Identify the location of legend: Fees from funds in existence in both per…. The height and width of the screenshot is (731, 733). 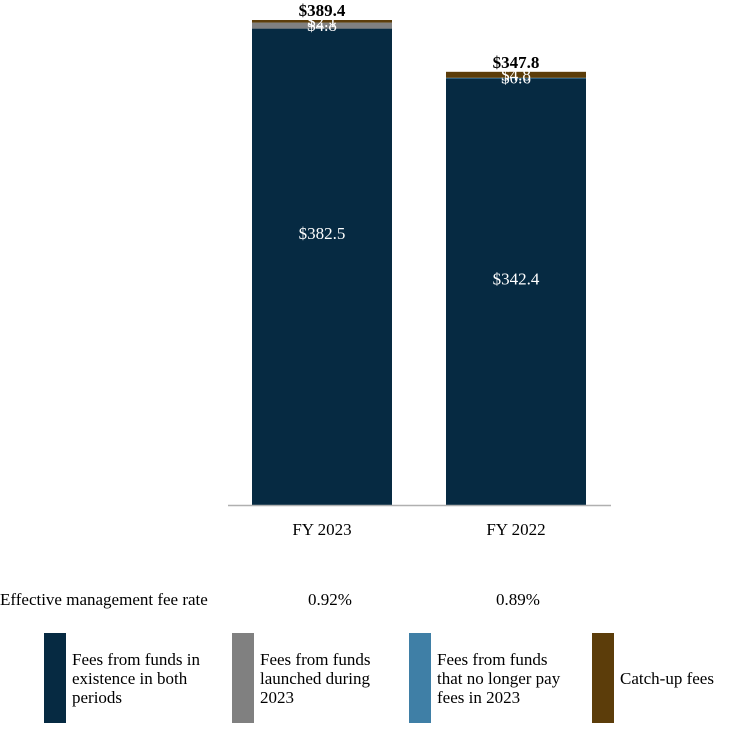
(366, 679).